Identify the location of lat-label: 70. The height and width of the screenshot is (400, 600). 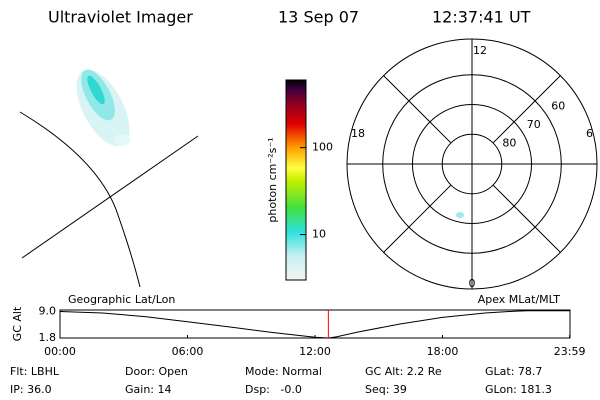
(534, 124).